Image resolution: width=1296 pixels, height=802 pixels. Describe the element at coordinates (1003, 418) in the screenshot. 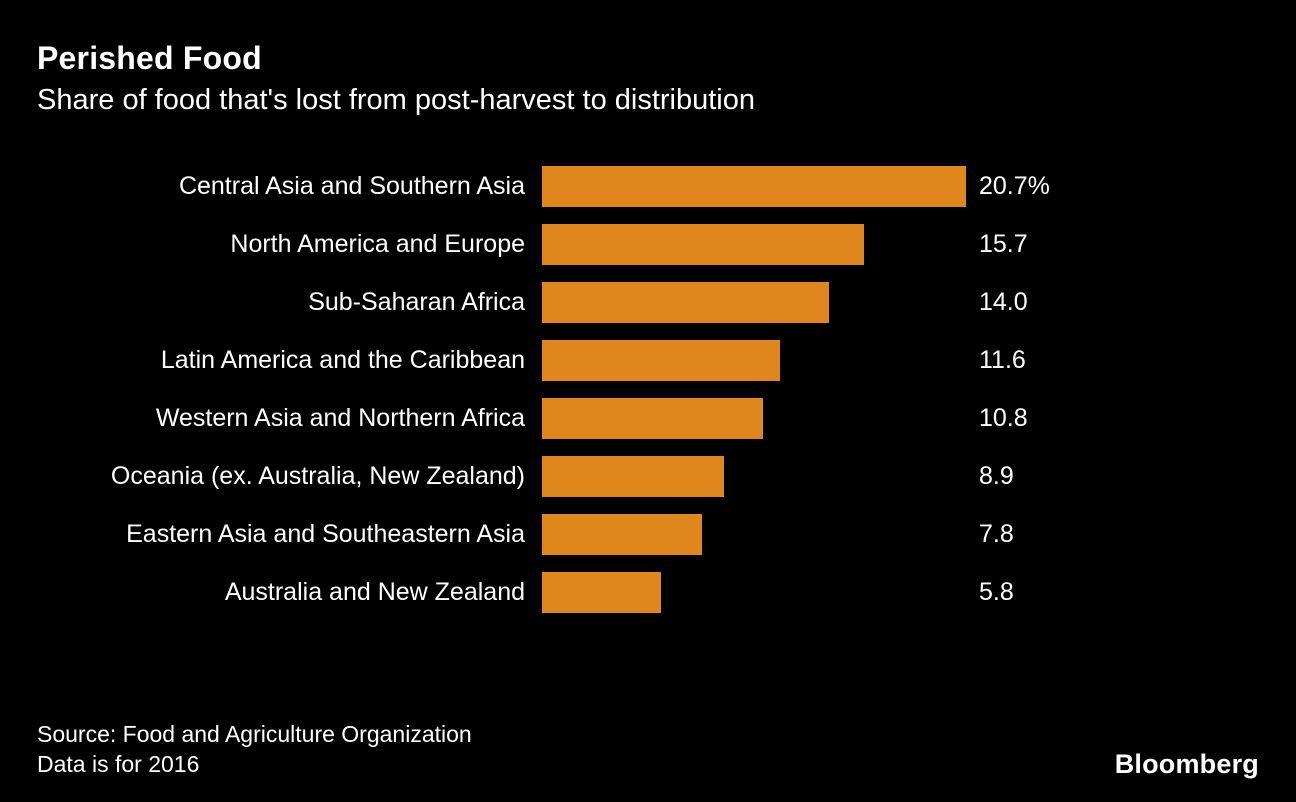

I see `bar-value: 10.8` at that location.